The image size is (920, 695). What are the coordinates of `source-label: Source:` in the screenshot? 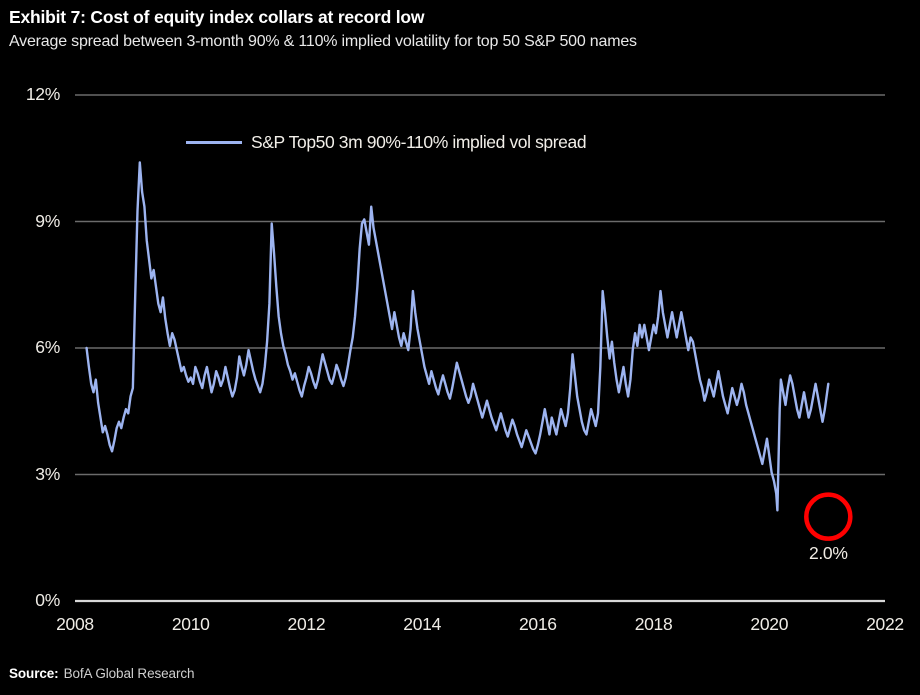 It's located at (34, 673).